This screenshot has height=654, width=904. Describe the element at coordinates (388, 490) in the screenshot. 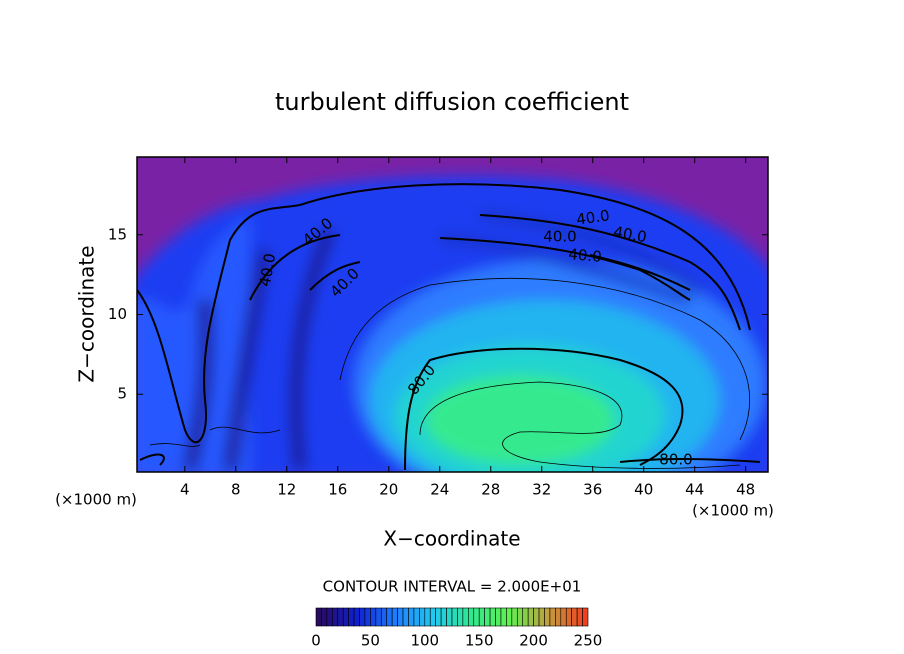

I see `x-tick-label: 20` at that location.